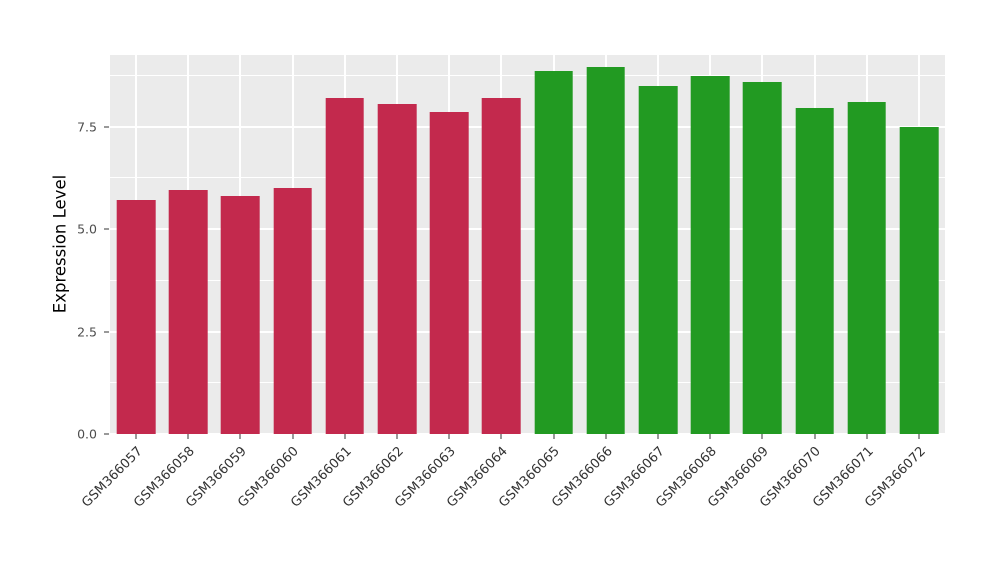  I want to click on bar-GSM366061, so click(345, 266).